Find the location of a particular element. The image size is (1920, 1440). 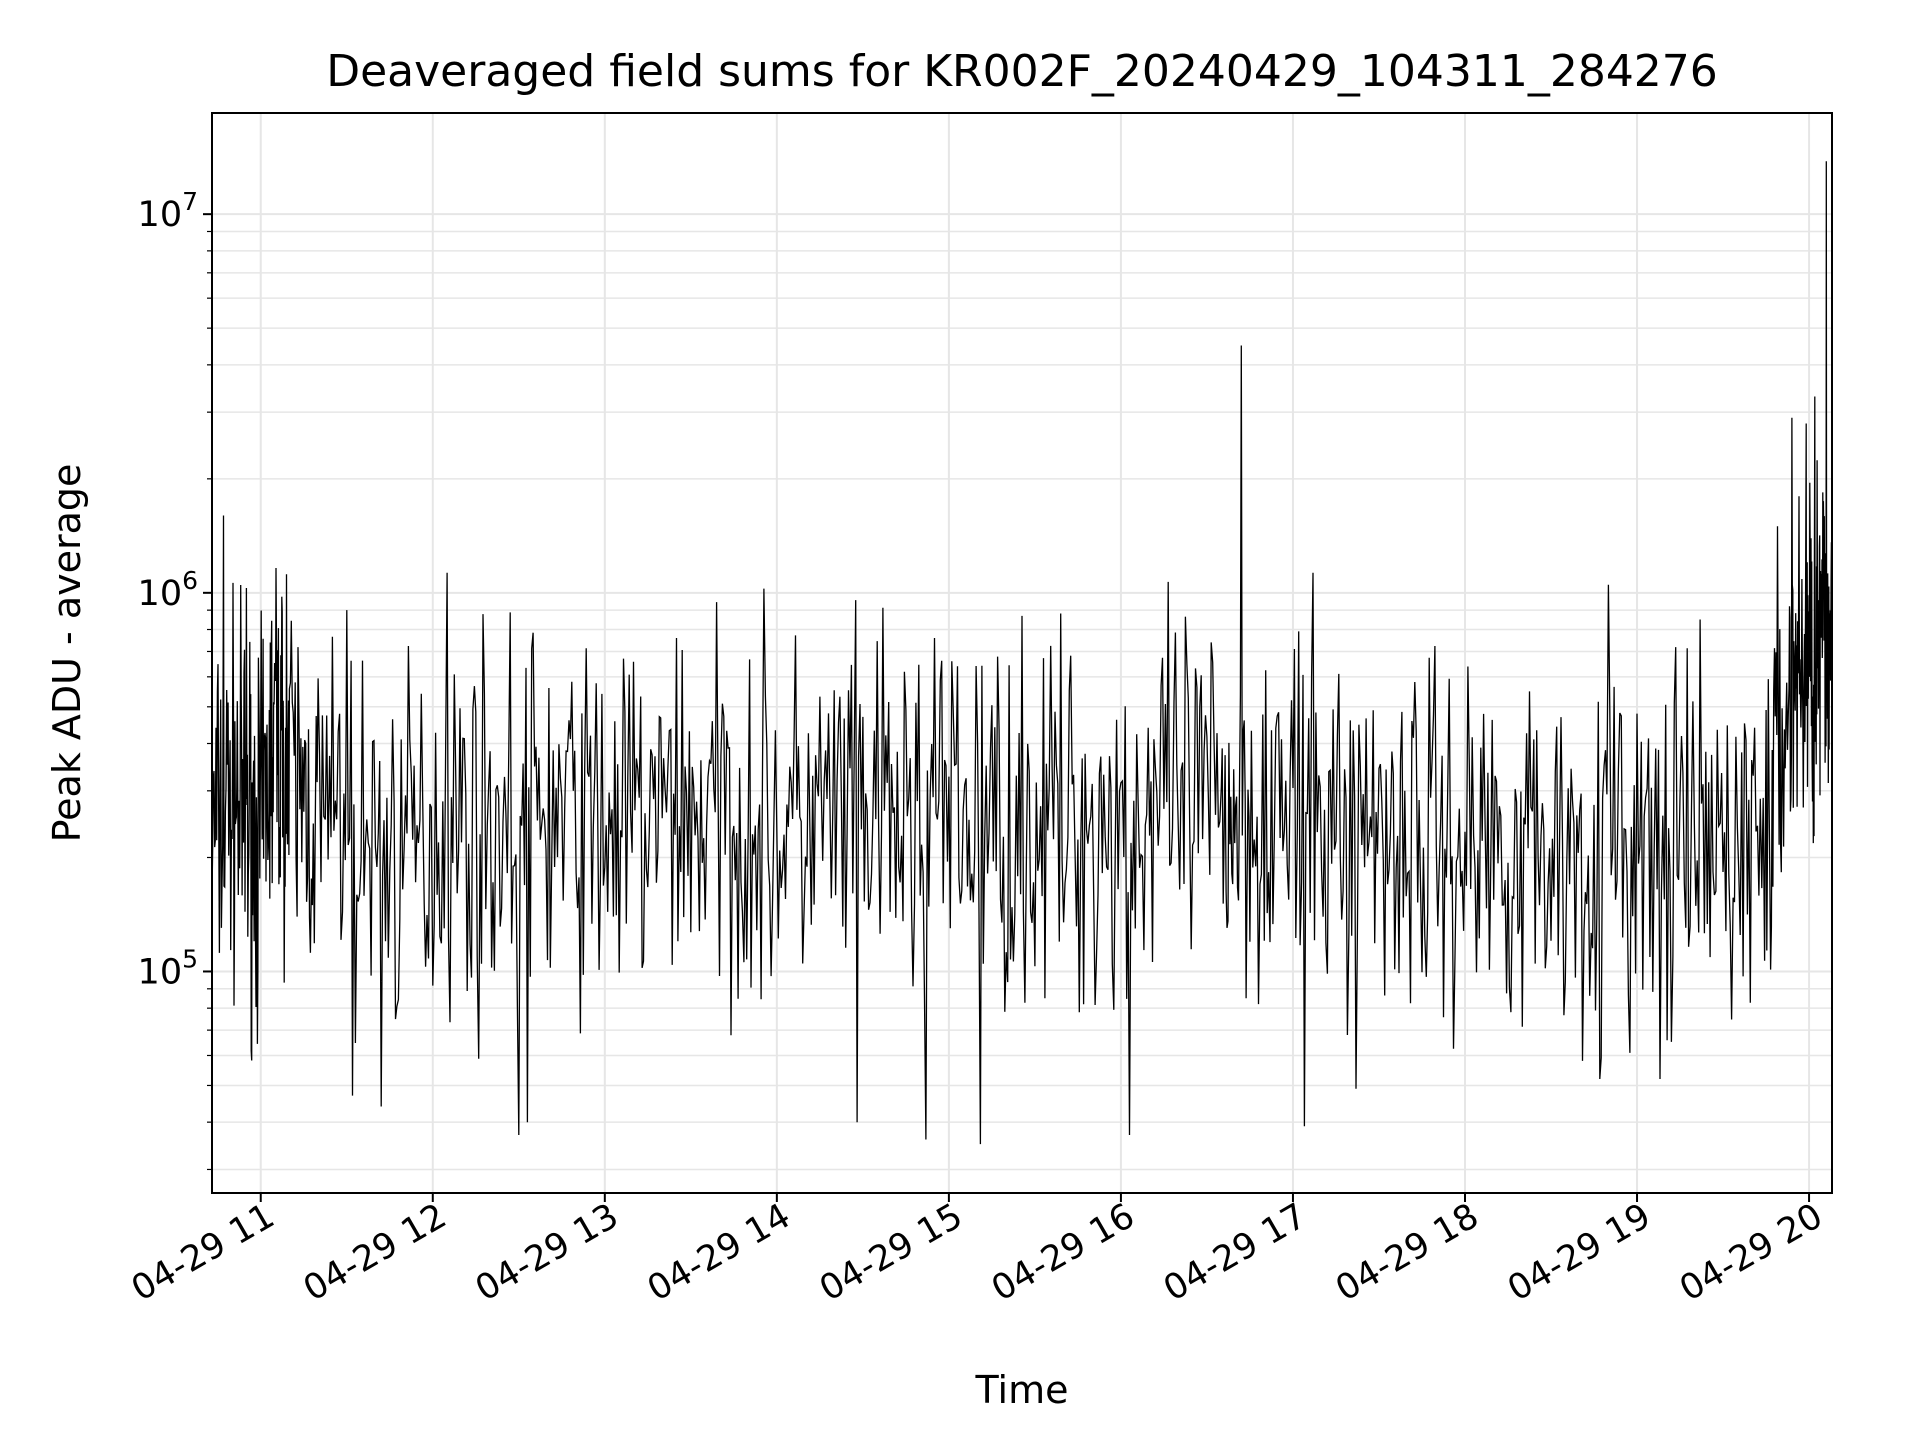

y-tick-label: 10⁶ is located at coordinates (168, 590).